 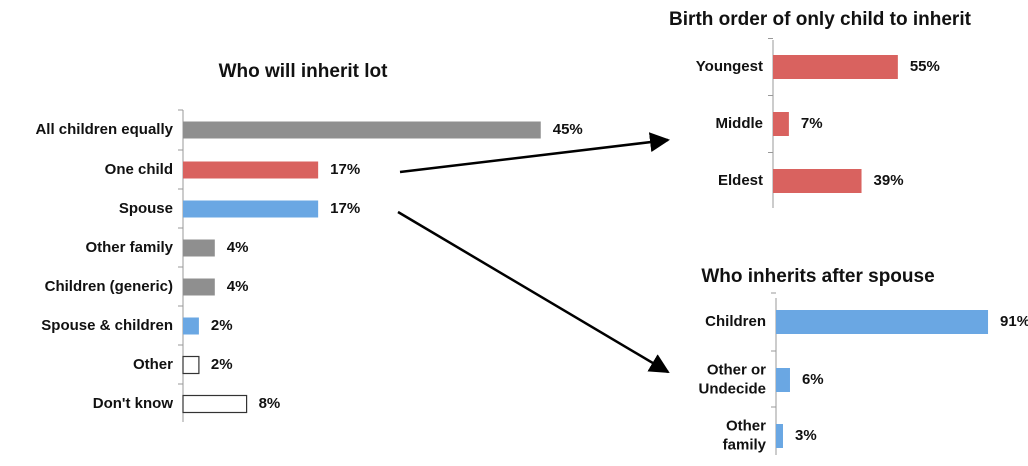 What do you see at coordinates (735, 321) in the screenshot?
I see `category-label: Children` at bounding box center [735, 321].